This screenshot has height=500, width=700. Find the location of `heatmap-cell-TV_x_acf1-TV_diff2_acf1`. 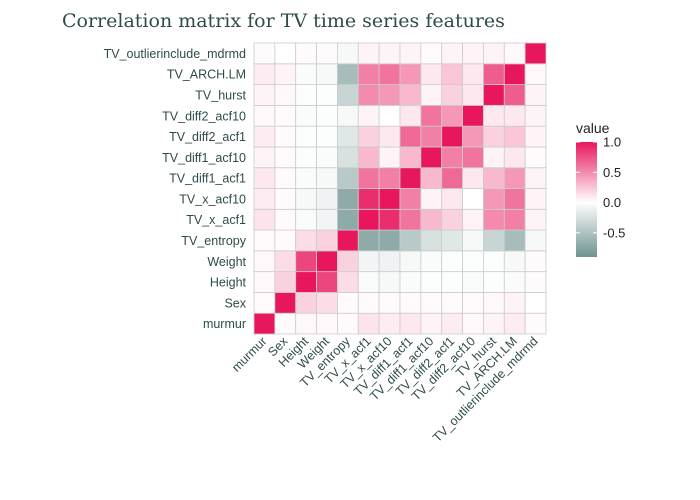

heatmap-cell-TV_x_acf1-TV_diff2_acf1 is located at coordinates (452, 219).